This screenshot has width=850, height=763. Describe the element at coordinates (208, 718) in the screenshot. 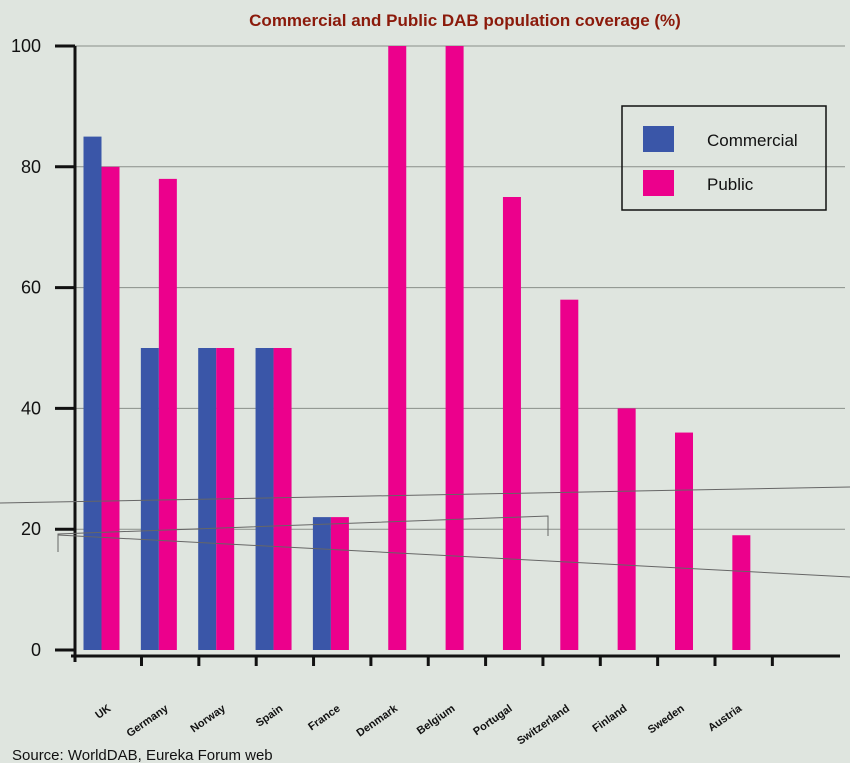

I see `x-tick-label-norway: Norway` at that location.